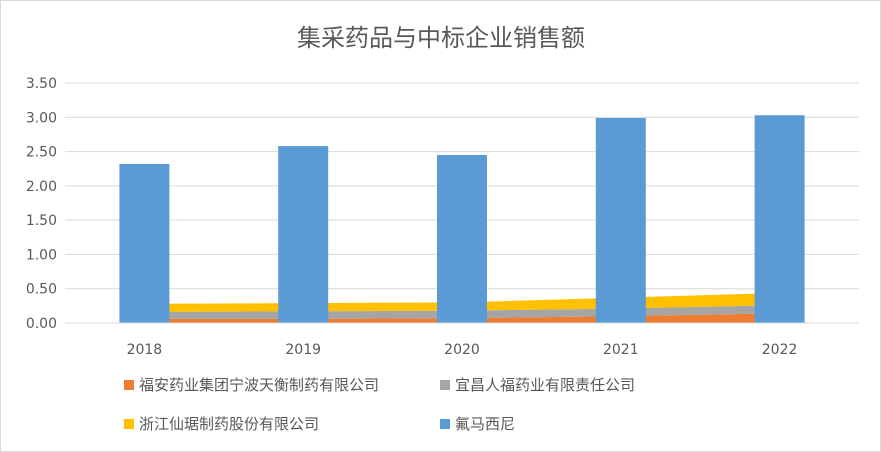 This screenshot has height=452, width=881. I want to click on y-tick-label: 3.00, so click(41, 118).